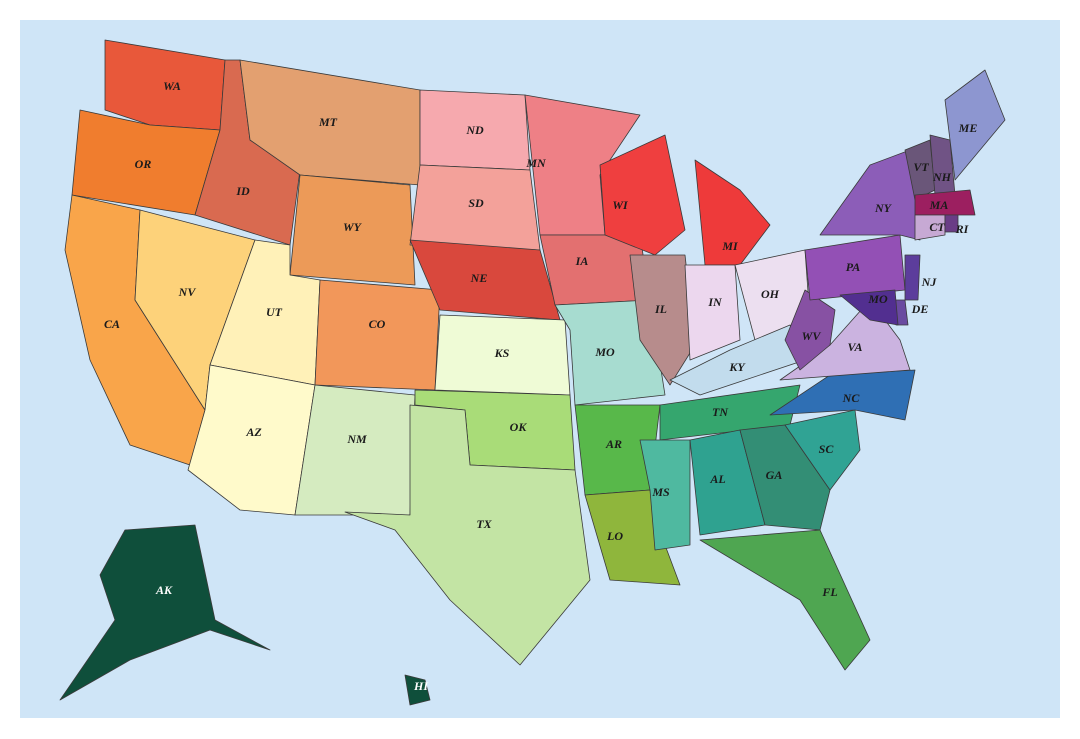 Image resolution: width=1080 pixels, height=739 pixels. What do you see at coordinates (937, 227) in the screenshot?
I see `state-label: CT` at bounding box center [937, 227].